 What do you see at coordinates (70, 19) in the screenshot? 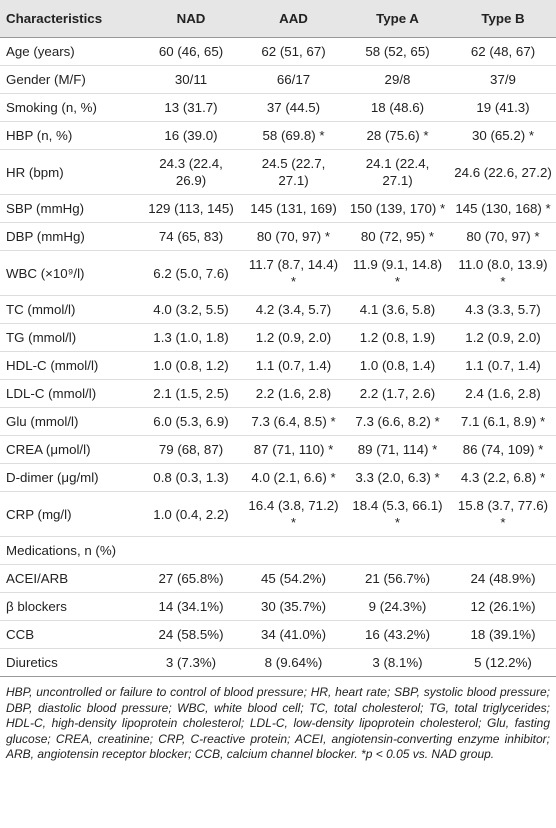
I see `column-header: Characteristics` at bounding box center [70, 19].